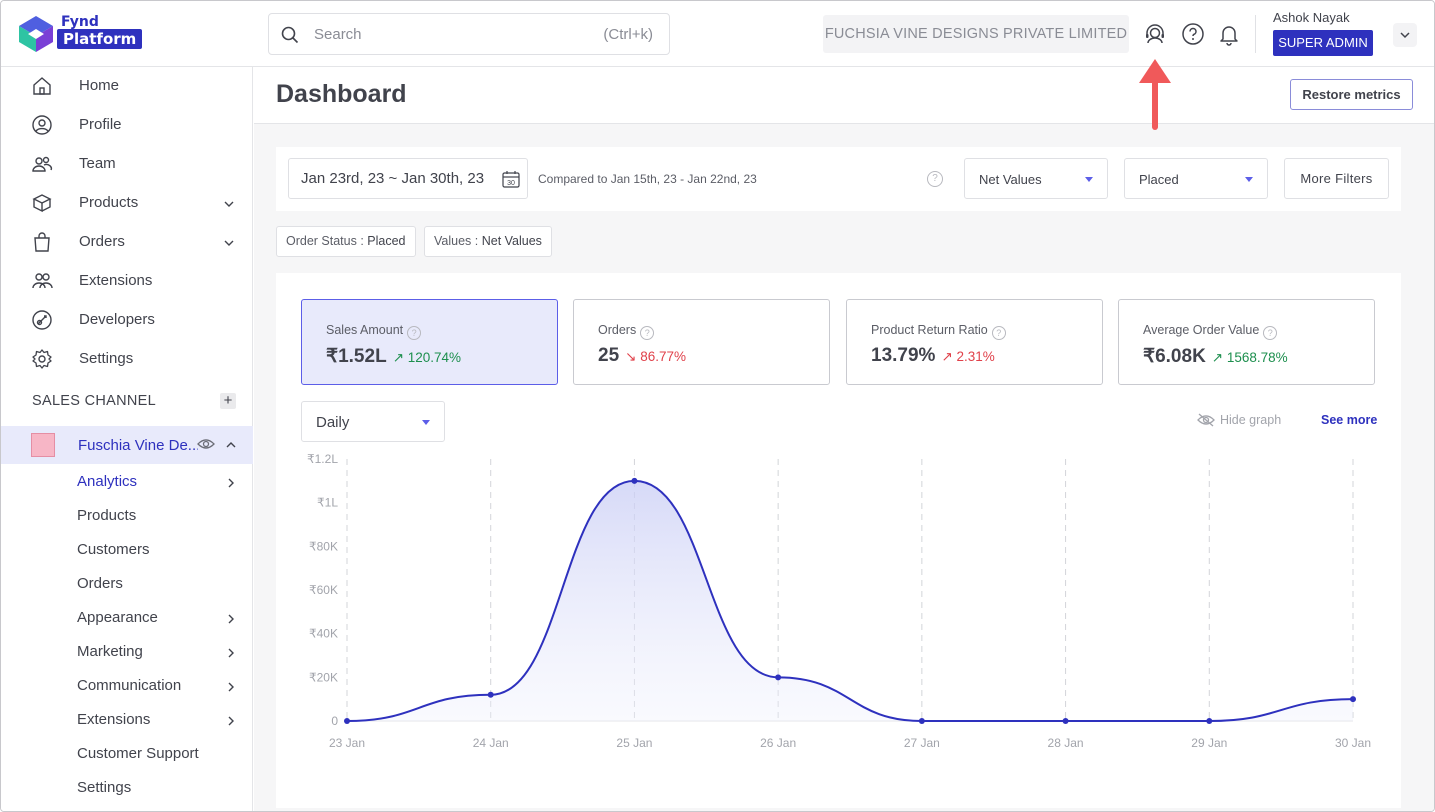 This screenshot has width=1435, height=812. What do you see at coordinates (701, 342) in the screenshot?
I see `metric-card-orders: Orders? 25 ↘ 86.77%` at bounding box center [701, 342].